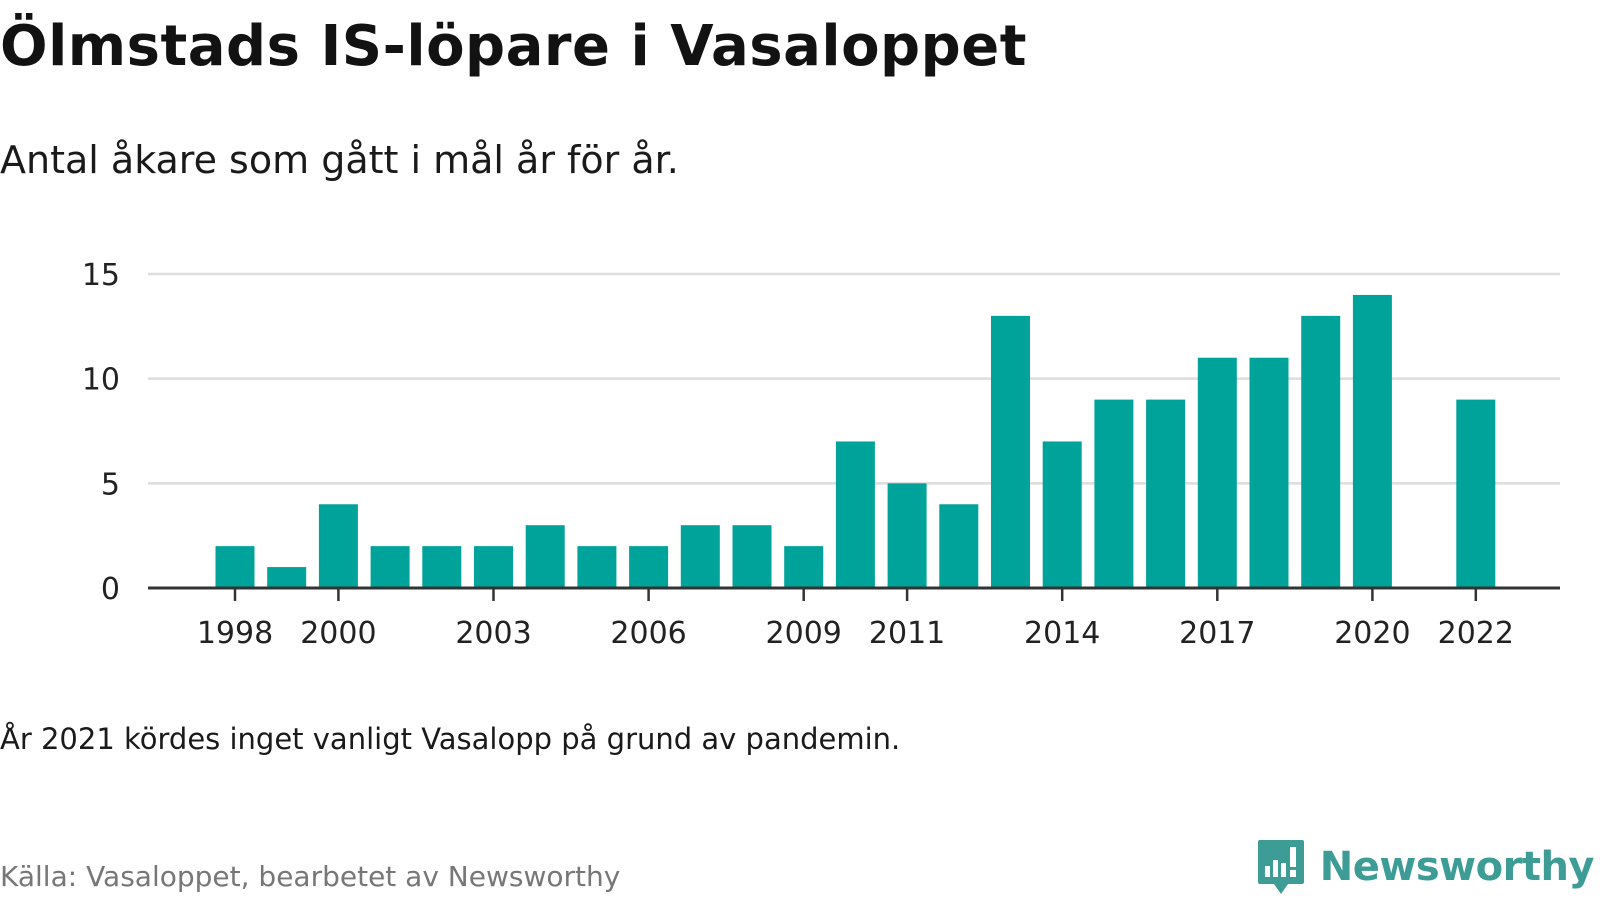 This screenshot has width=1600, height=900. What do you see at coordinates (338, 633) in the screenshot?
I see `x-tick-label: 2000` at bounding box center [338, 633].